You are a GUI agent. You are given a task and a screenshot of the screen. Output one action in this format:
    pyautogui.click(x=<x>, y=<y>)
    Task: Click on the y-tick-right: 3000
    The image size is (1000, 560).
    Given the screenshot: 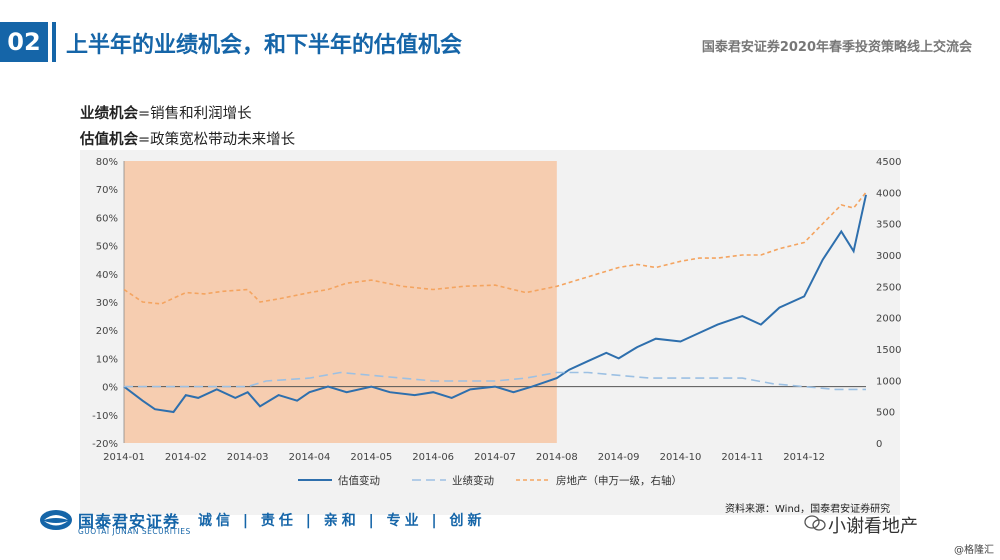 What is the action you would take?
    pyautogui.click(x=888, y=256)
    